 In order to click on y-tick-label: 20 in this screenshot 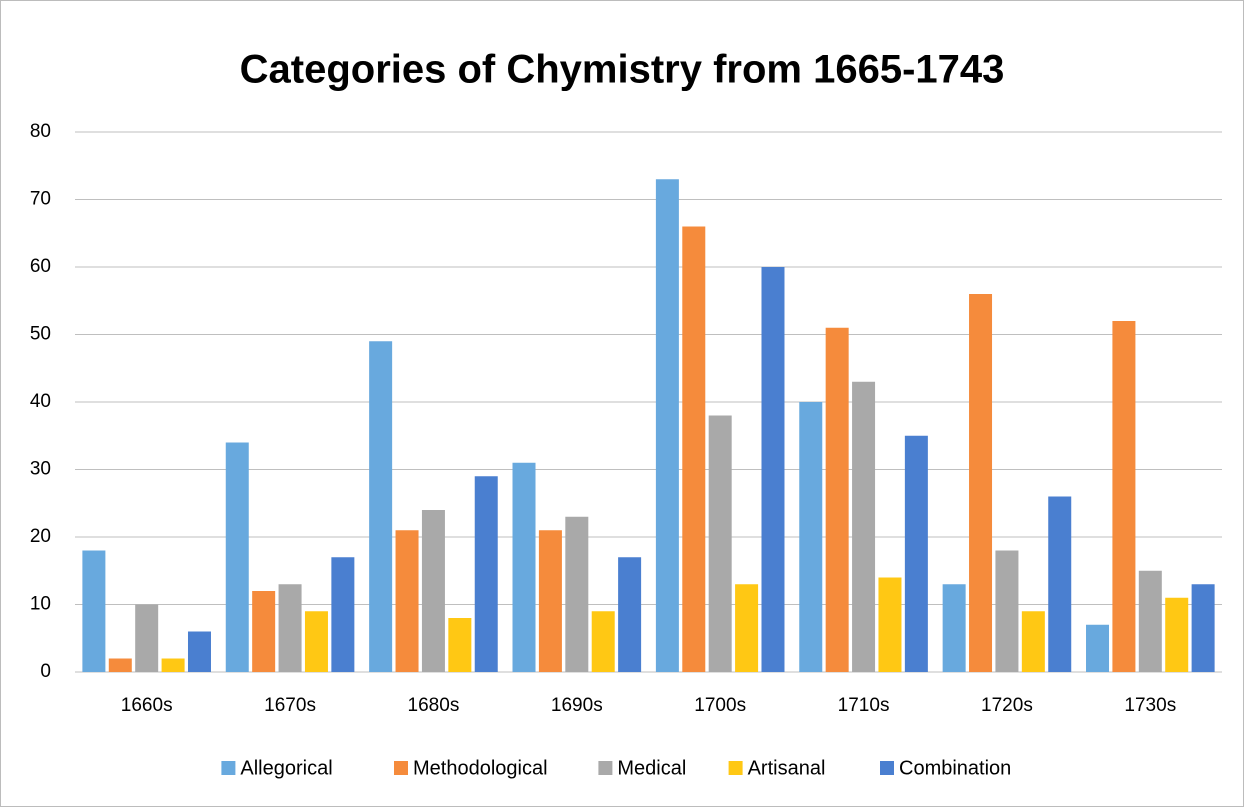, I will do `click(40, 536)`.